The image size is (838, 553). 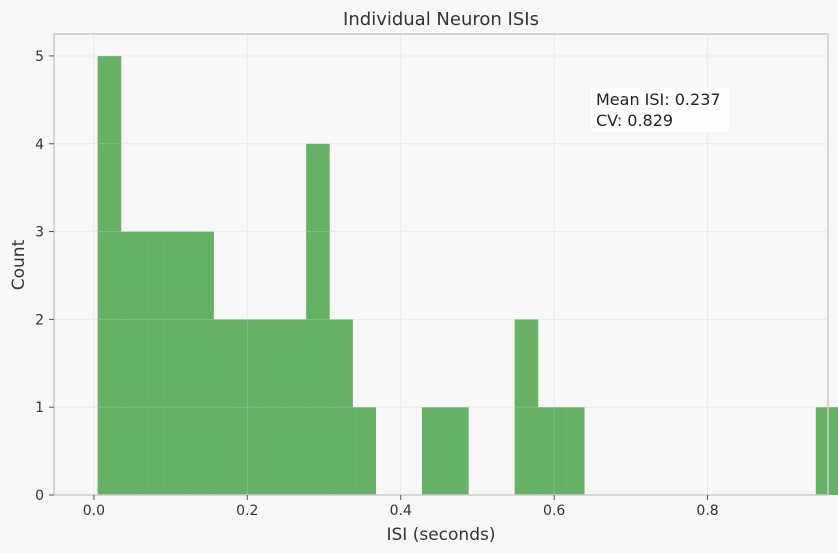 What do you see at coordinates (707, 511) in the screenshot?
I see `x-tick-label: 0.8` at bounding box center [707, 511].